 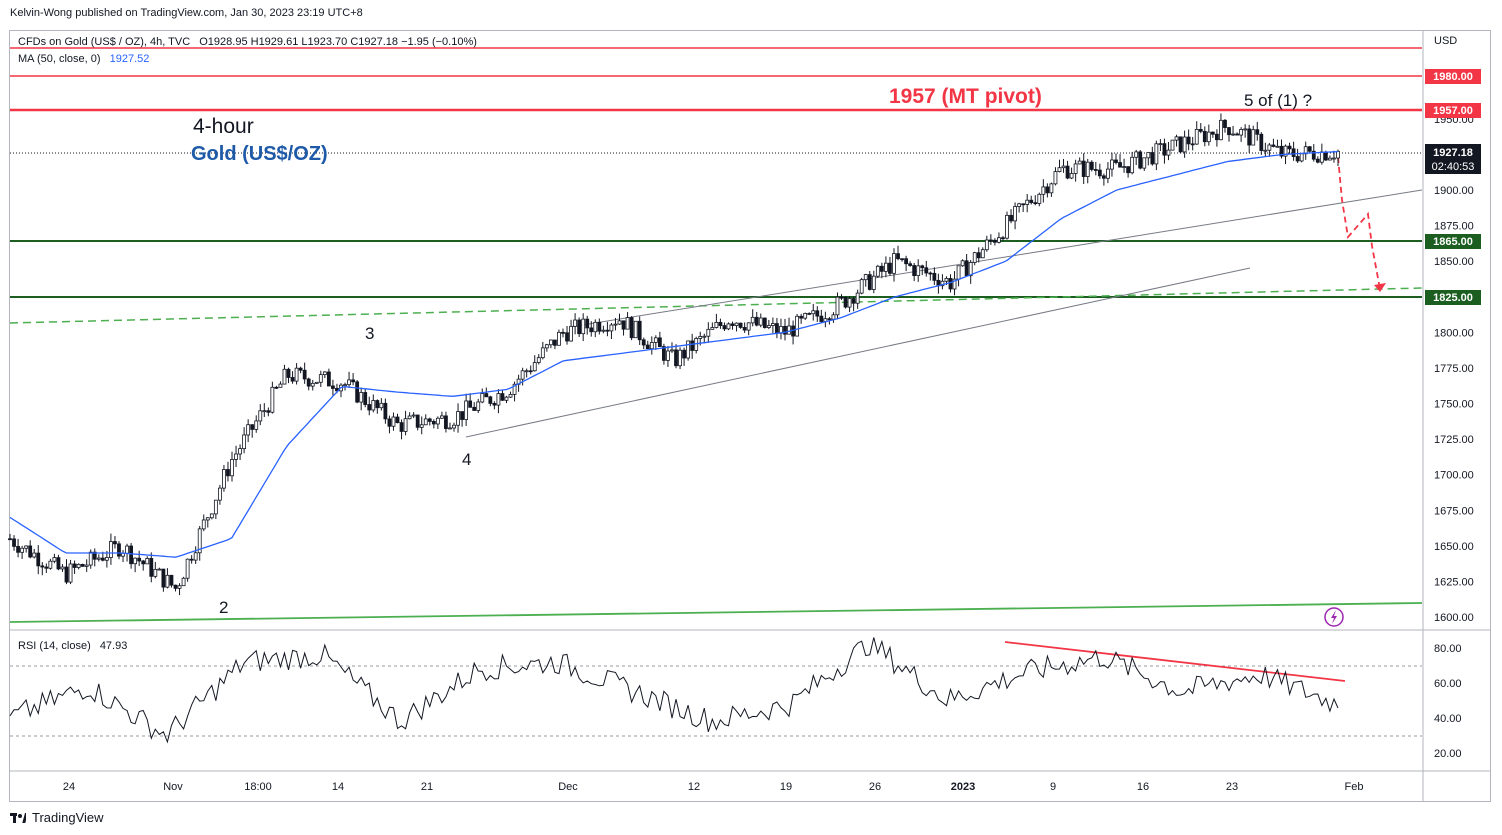 What do you see at coordinates (1448, 701) in the screenshot?
I see `rsi-axis: 80.00 60.00 40.00 20.00` at bounding box center [1448, 701].